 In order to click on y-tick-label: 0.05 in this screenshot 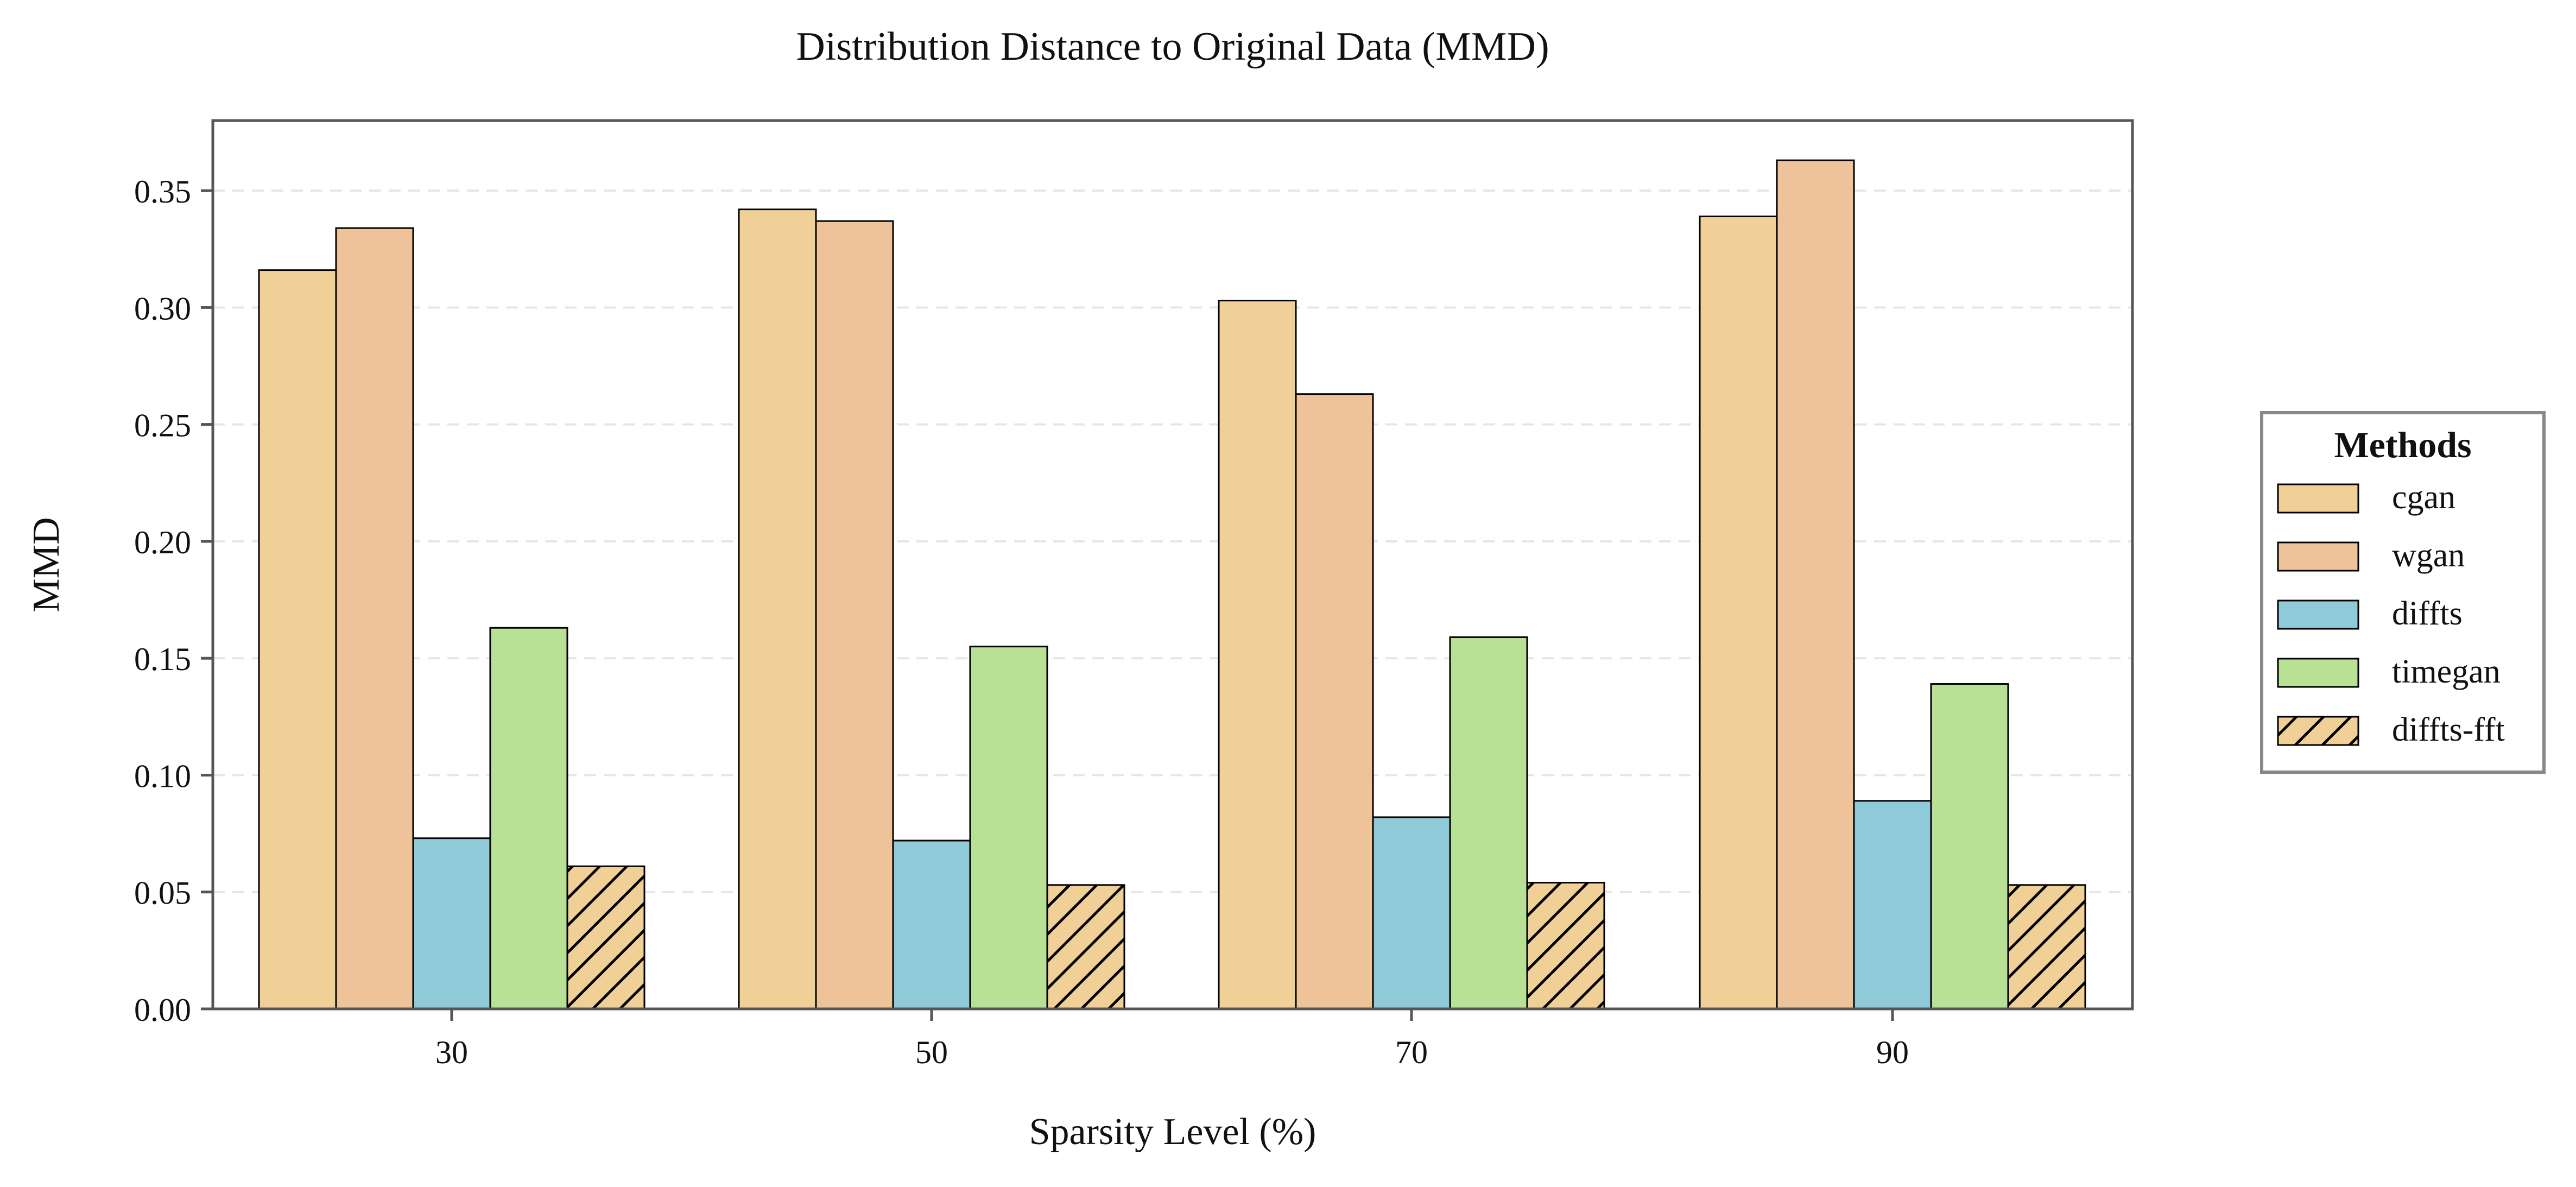, I will do `click(162, 893)`.